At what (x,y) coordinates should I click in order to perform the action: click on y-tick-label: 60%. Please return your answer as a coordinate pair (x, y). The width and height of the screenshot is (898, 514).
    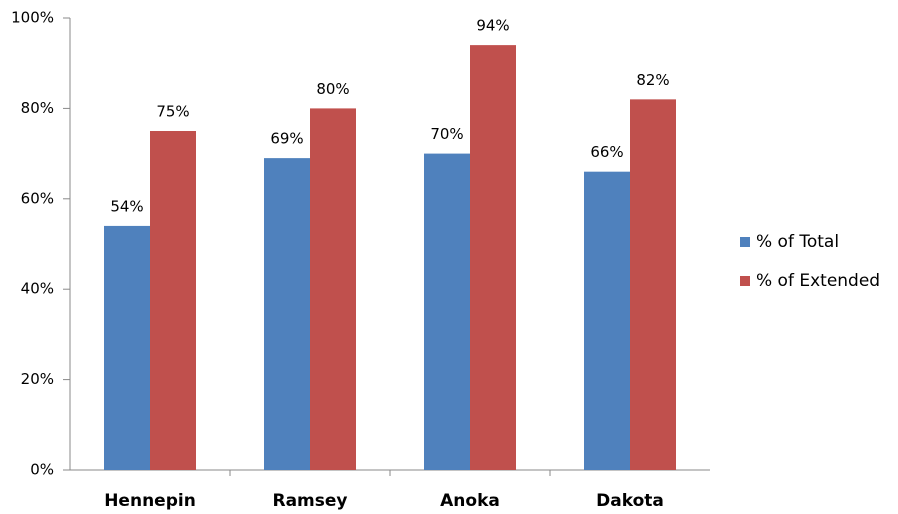
    Looking at the image, I should click on (37, 198).